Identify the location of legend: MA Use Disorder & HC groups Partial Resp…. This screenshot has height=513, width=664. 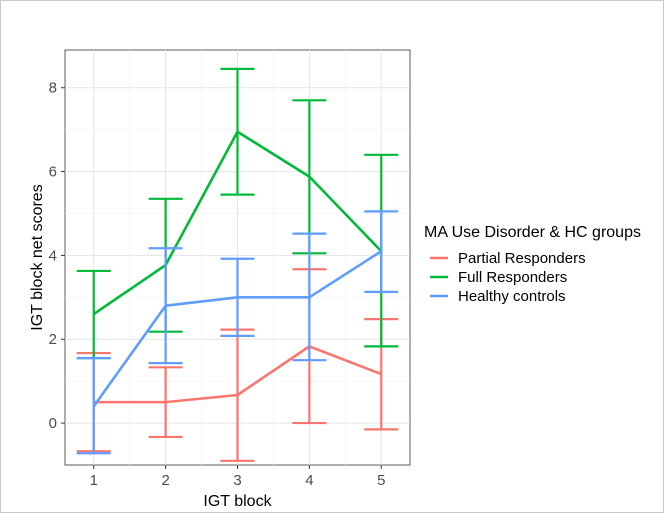
(532, 264).